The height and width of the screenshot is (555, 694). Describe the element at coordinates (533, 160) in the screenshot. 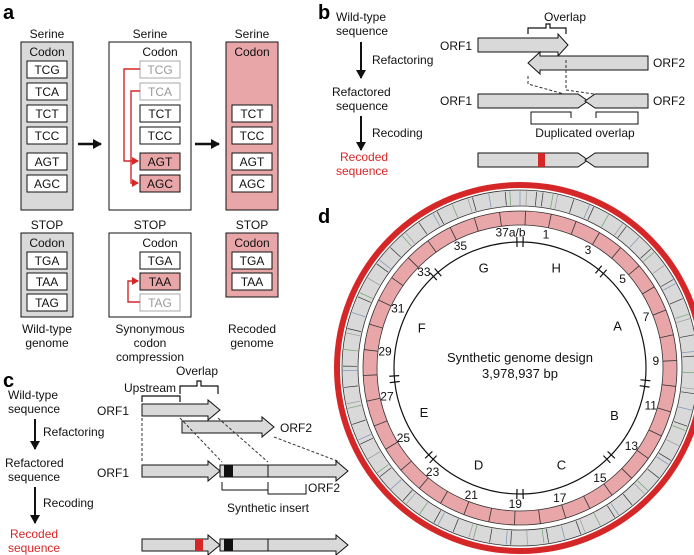

I see `orf1-arrow-recoded` at that location.